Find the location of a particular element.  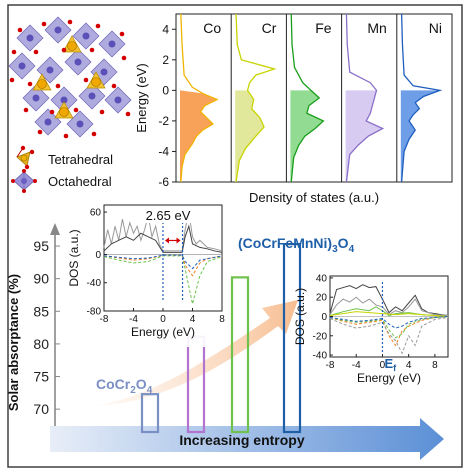

y-tick-label: 80 is located at coordinates (41, 344).